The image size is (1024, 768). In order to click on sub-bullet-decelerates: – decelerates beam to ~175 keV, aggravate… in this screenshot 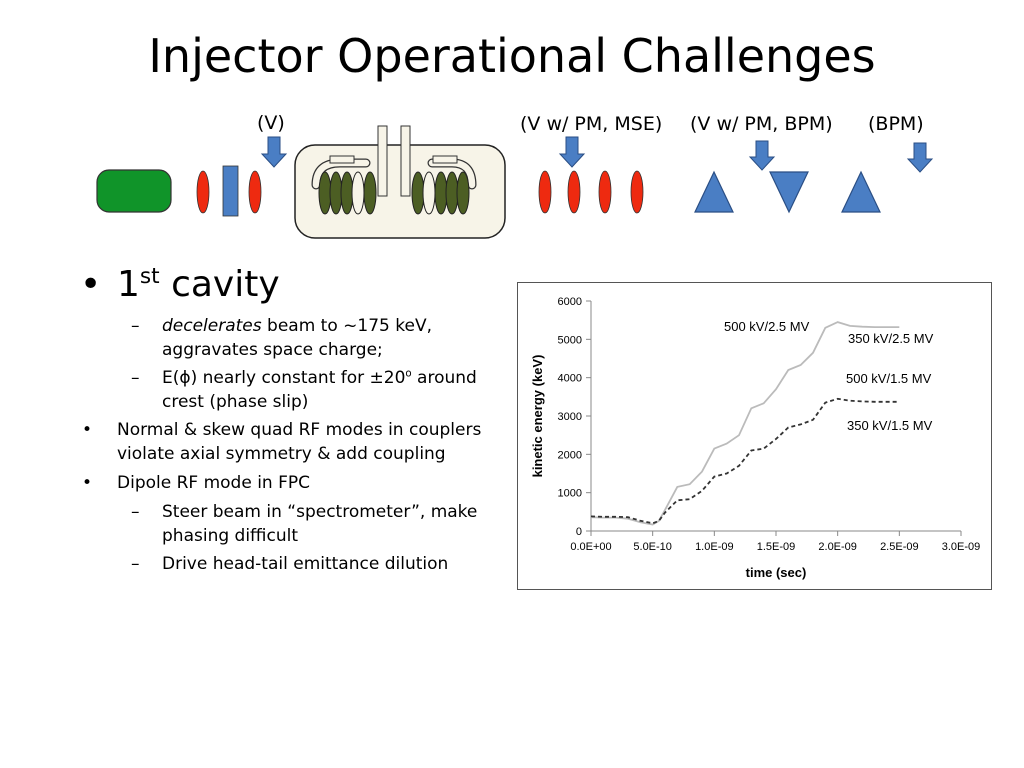, I will do `click(281, 338)`.